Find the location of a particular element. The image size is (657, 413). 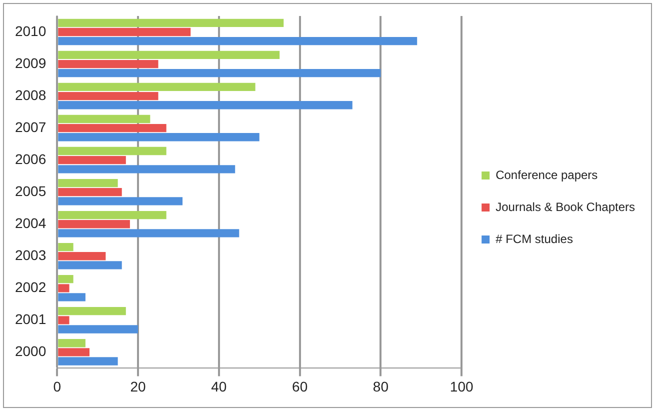

y-tick-label: 2001 is located at coordinates (30, 319).